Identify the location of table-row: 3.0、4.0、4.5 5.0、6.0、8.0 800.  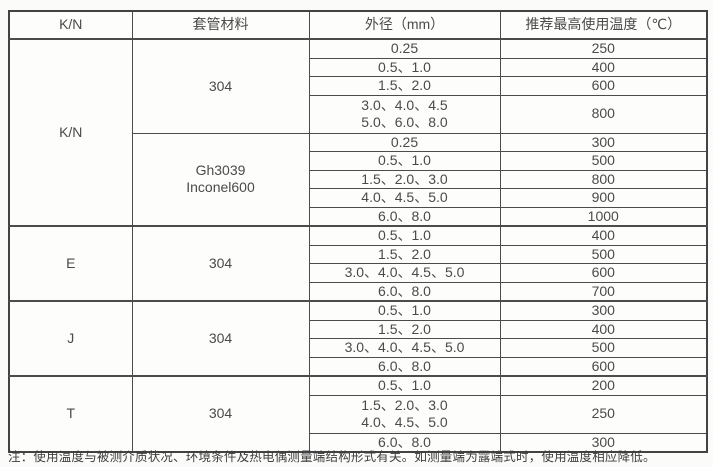
(358, 114).